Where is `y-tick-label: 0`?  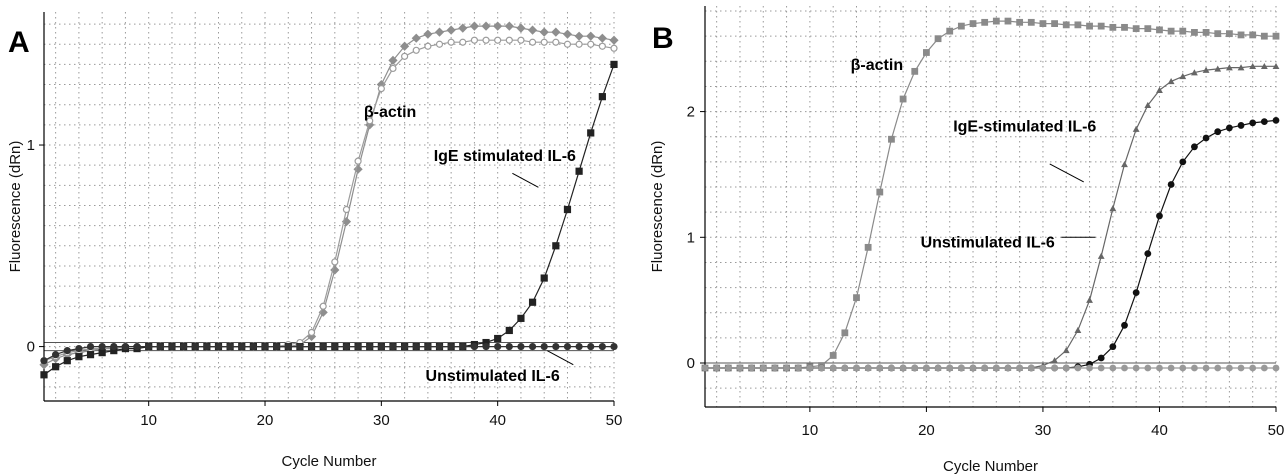 y-tick-label: 0 is located at coordinates (31, 347).